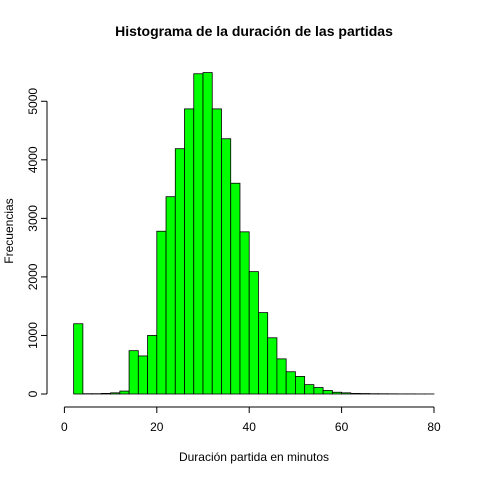 The width and height of the screenshot is (480, 480). I want to click on y-axis: 0 1000 2000 3000 4000 5000, so click(37, 242).